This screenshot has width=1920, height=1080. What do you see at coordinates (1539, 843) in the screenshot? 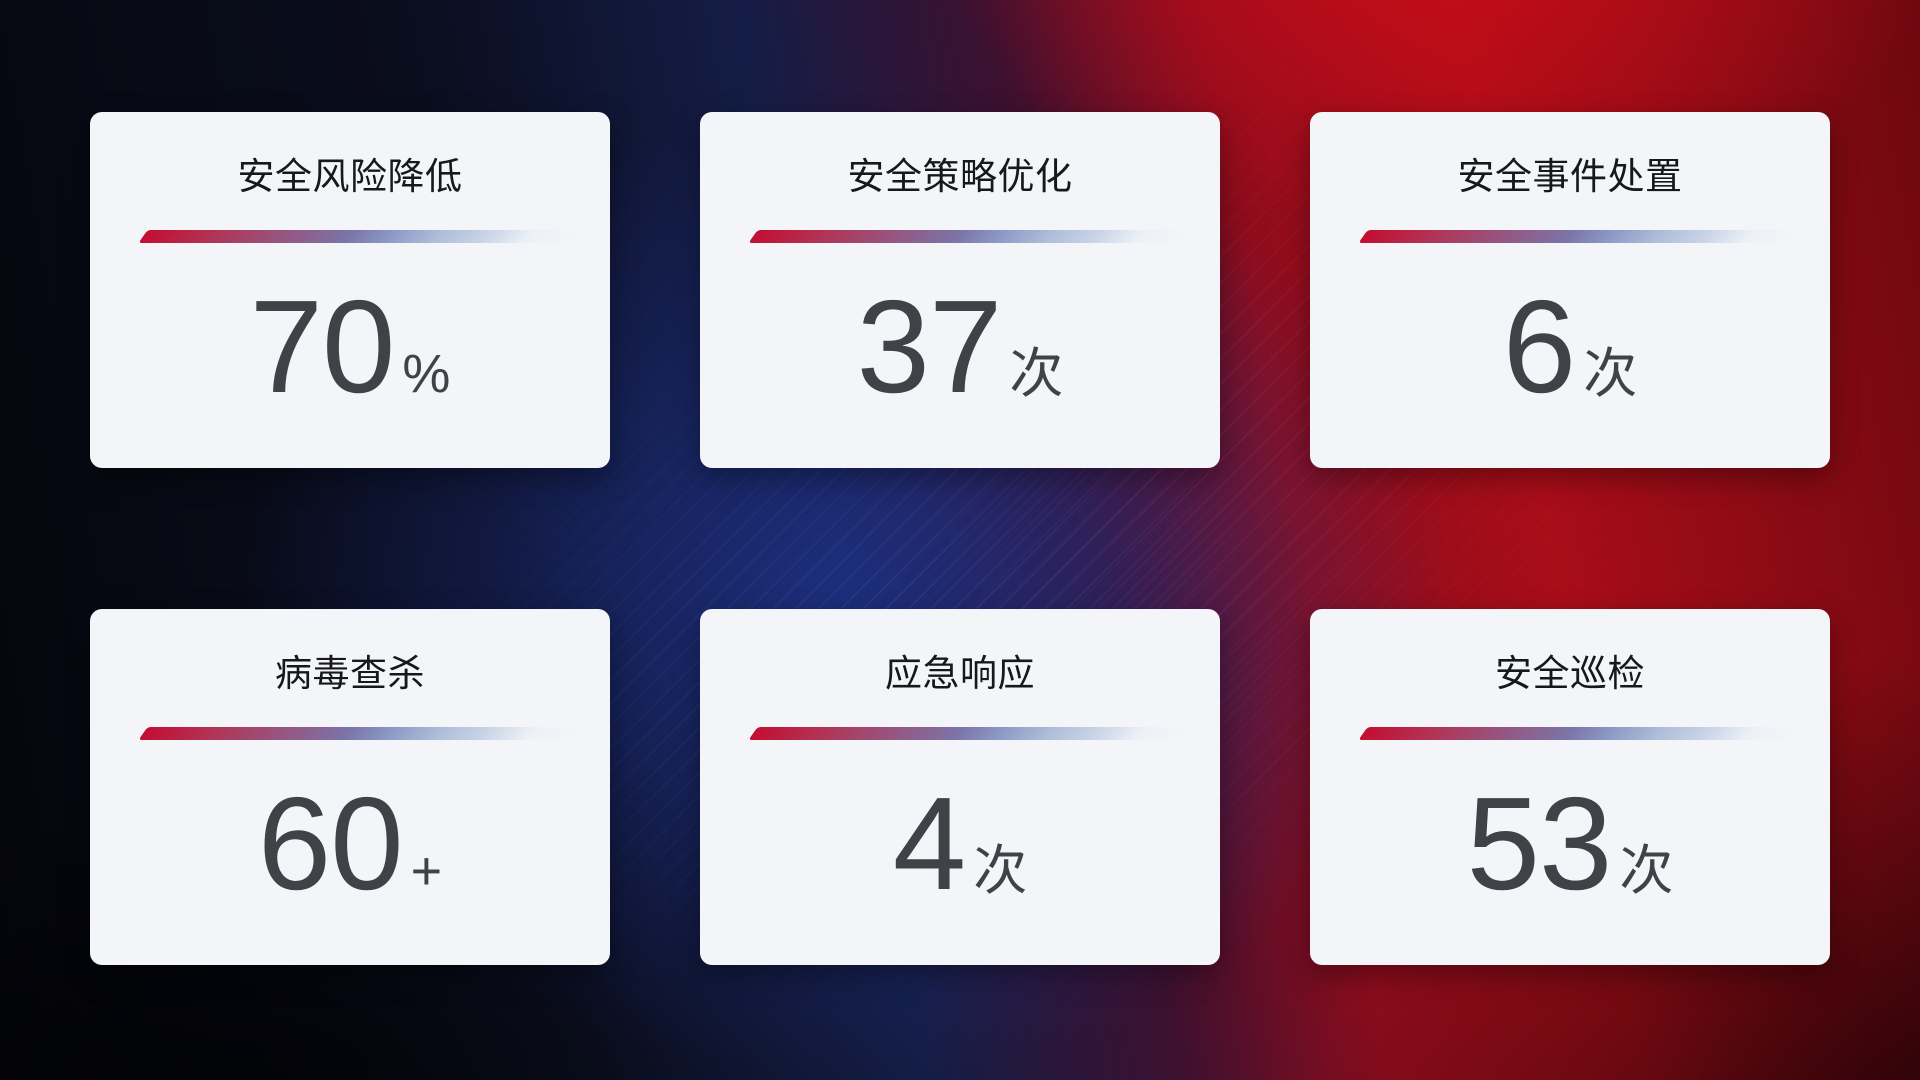
I see `stat-value: 53` at bounding box center [1539, 843].